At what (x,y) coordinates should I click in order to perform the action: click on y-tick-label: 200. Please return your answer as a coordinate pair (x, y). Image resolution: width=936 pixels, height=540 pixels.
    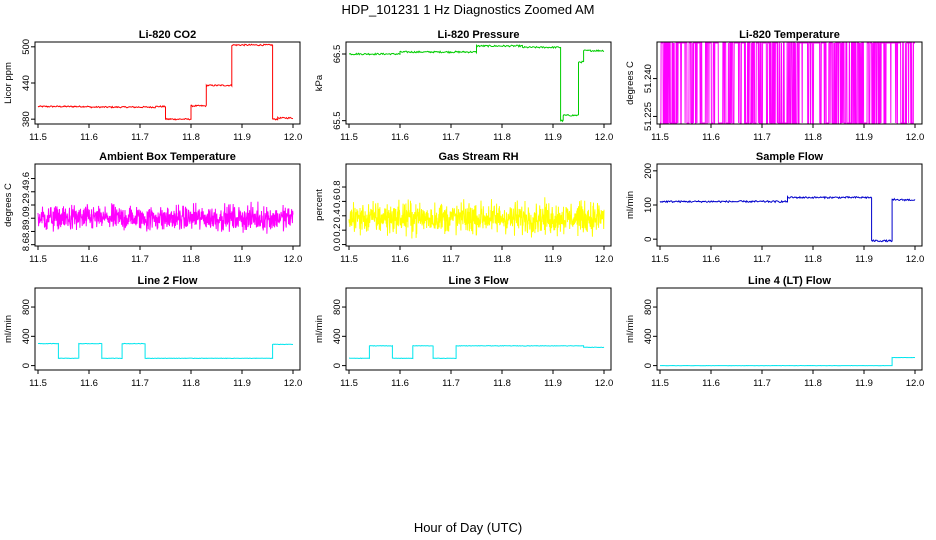
    Looking at the image, I should click on (648, 171).